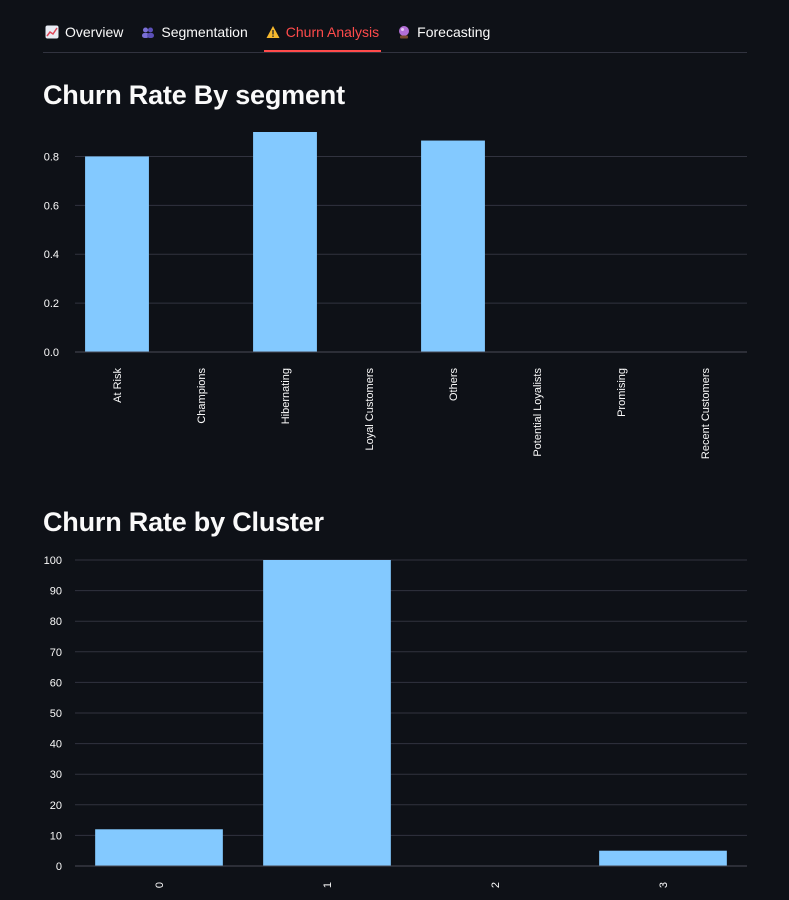  Describe the element at coordinates (622, 392) in the screenshot. I see `x-tick-label: Promising` at that location.